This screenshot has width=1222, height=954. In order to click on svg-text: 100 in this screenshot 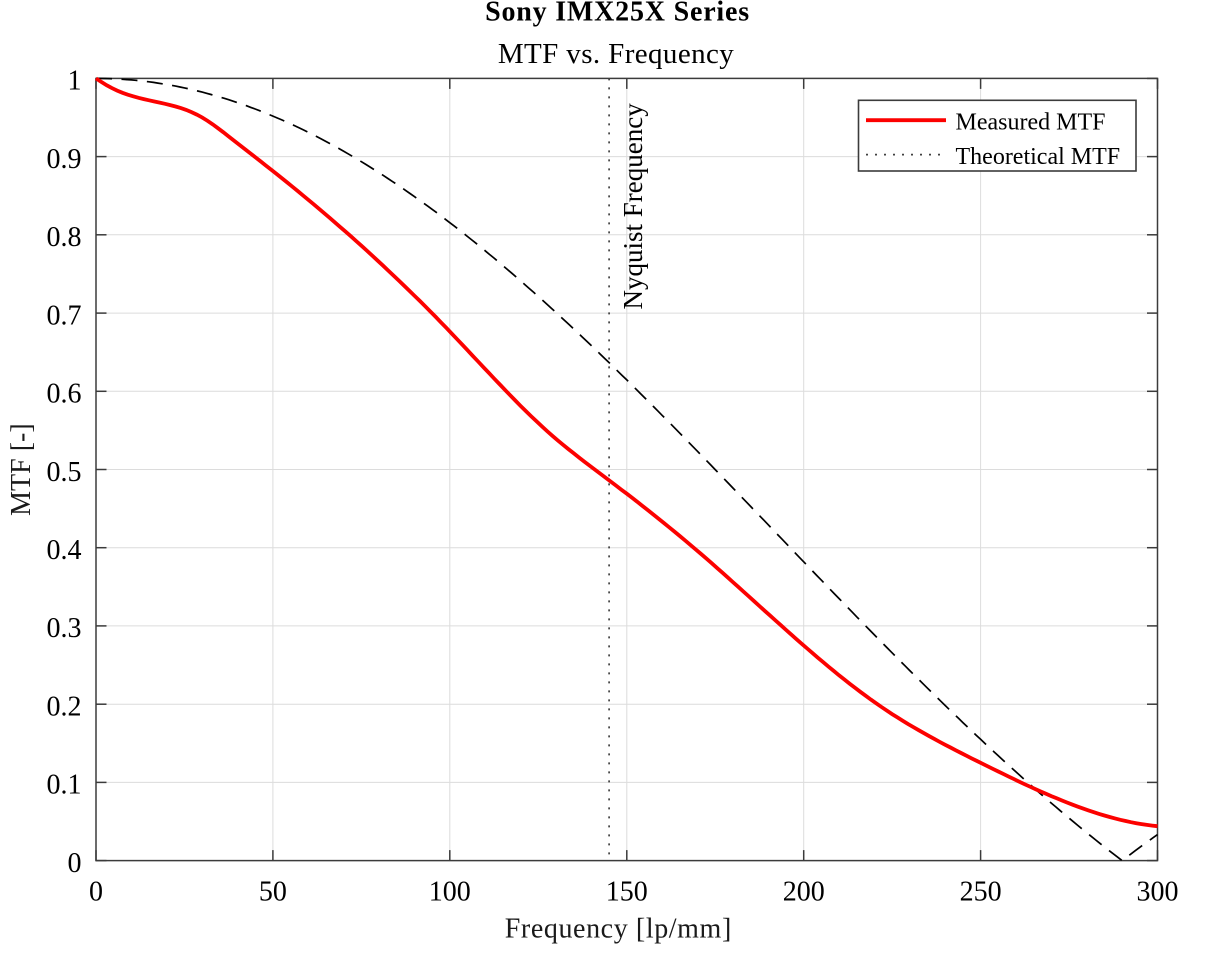, I will do `click(450, 892)`.